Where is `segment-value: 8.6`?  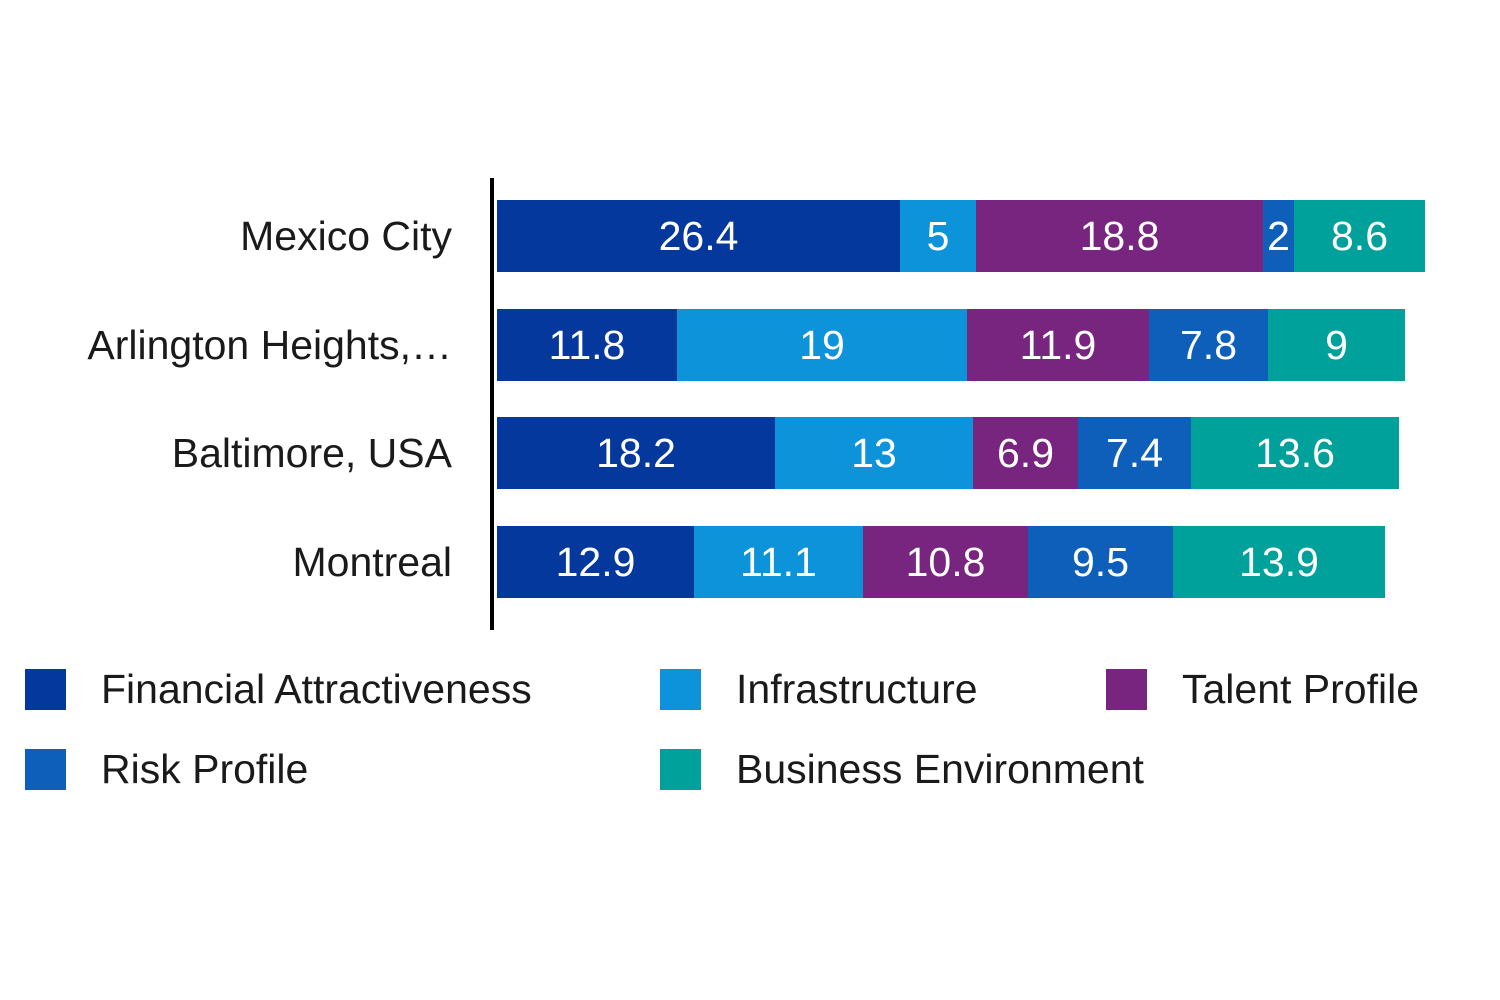 segment-value: 8.6 is located at coordinates (1359, 235).